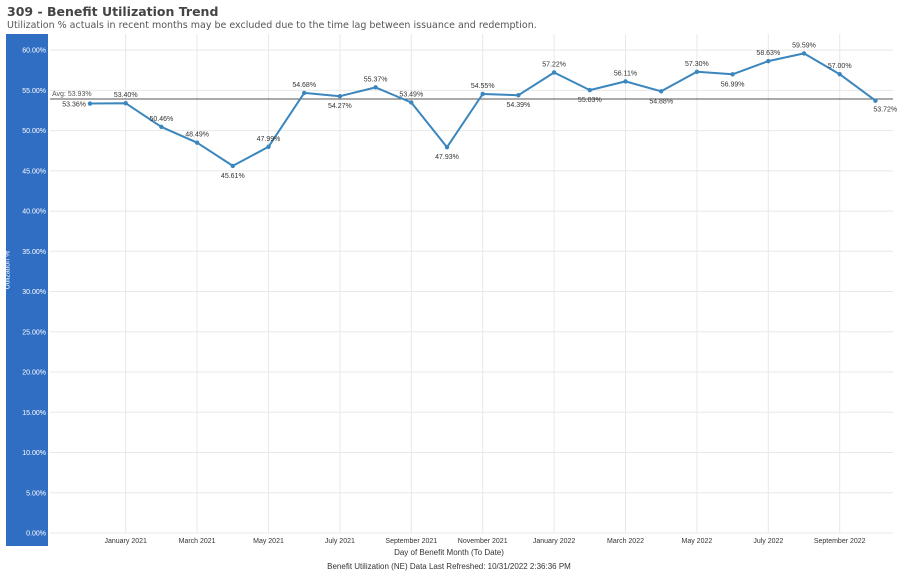 The width and height of the screenshot is (898, 576). What do you see at coordinates (840, 541) in the screenshot?
I see `x-tick-label: September 2022` at bounding box center [840, 541].